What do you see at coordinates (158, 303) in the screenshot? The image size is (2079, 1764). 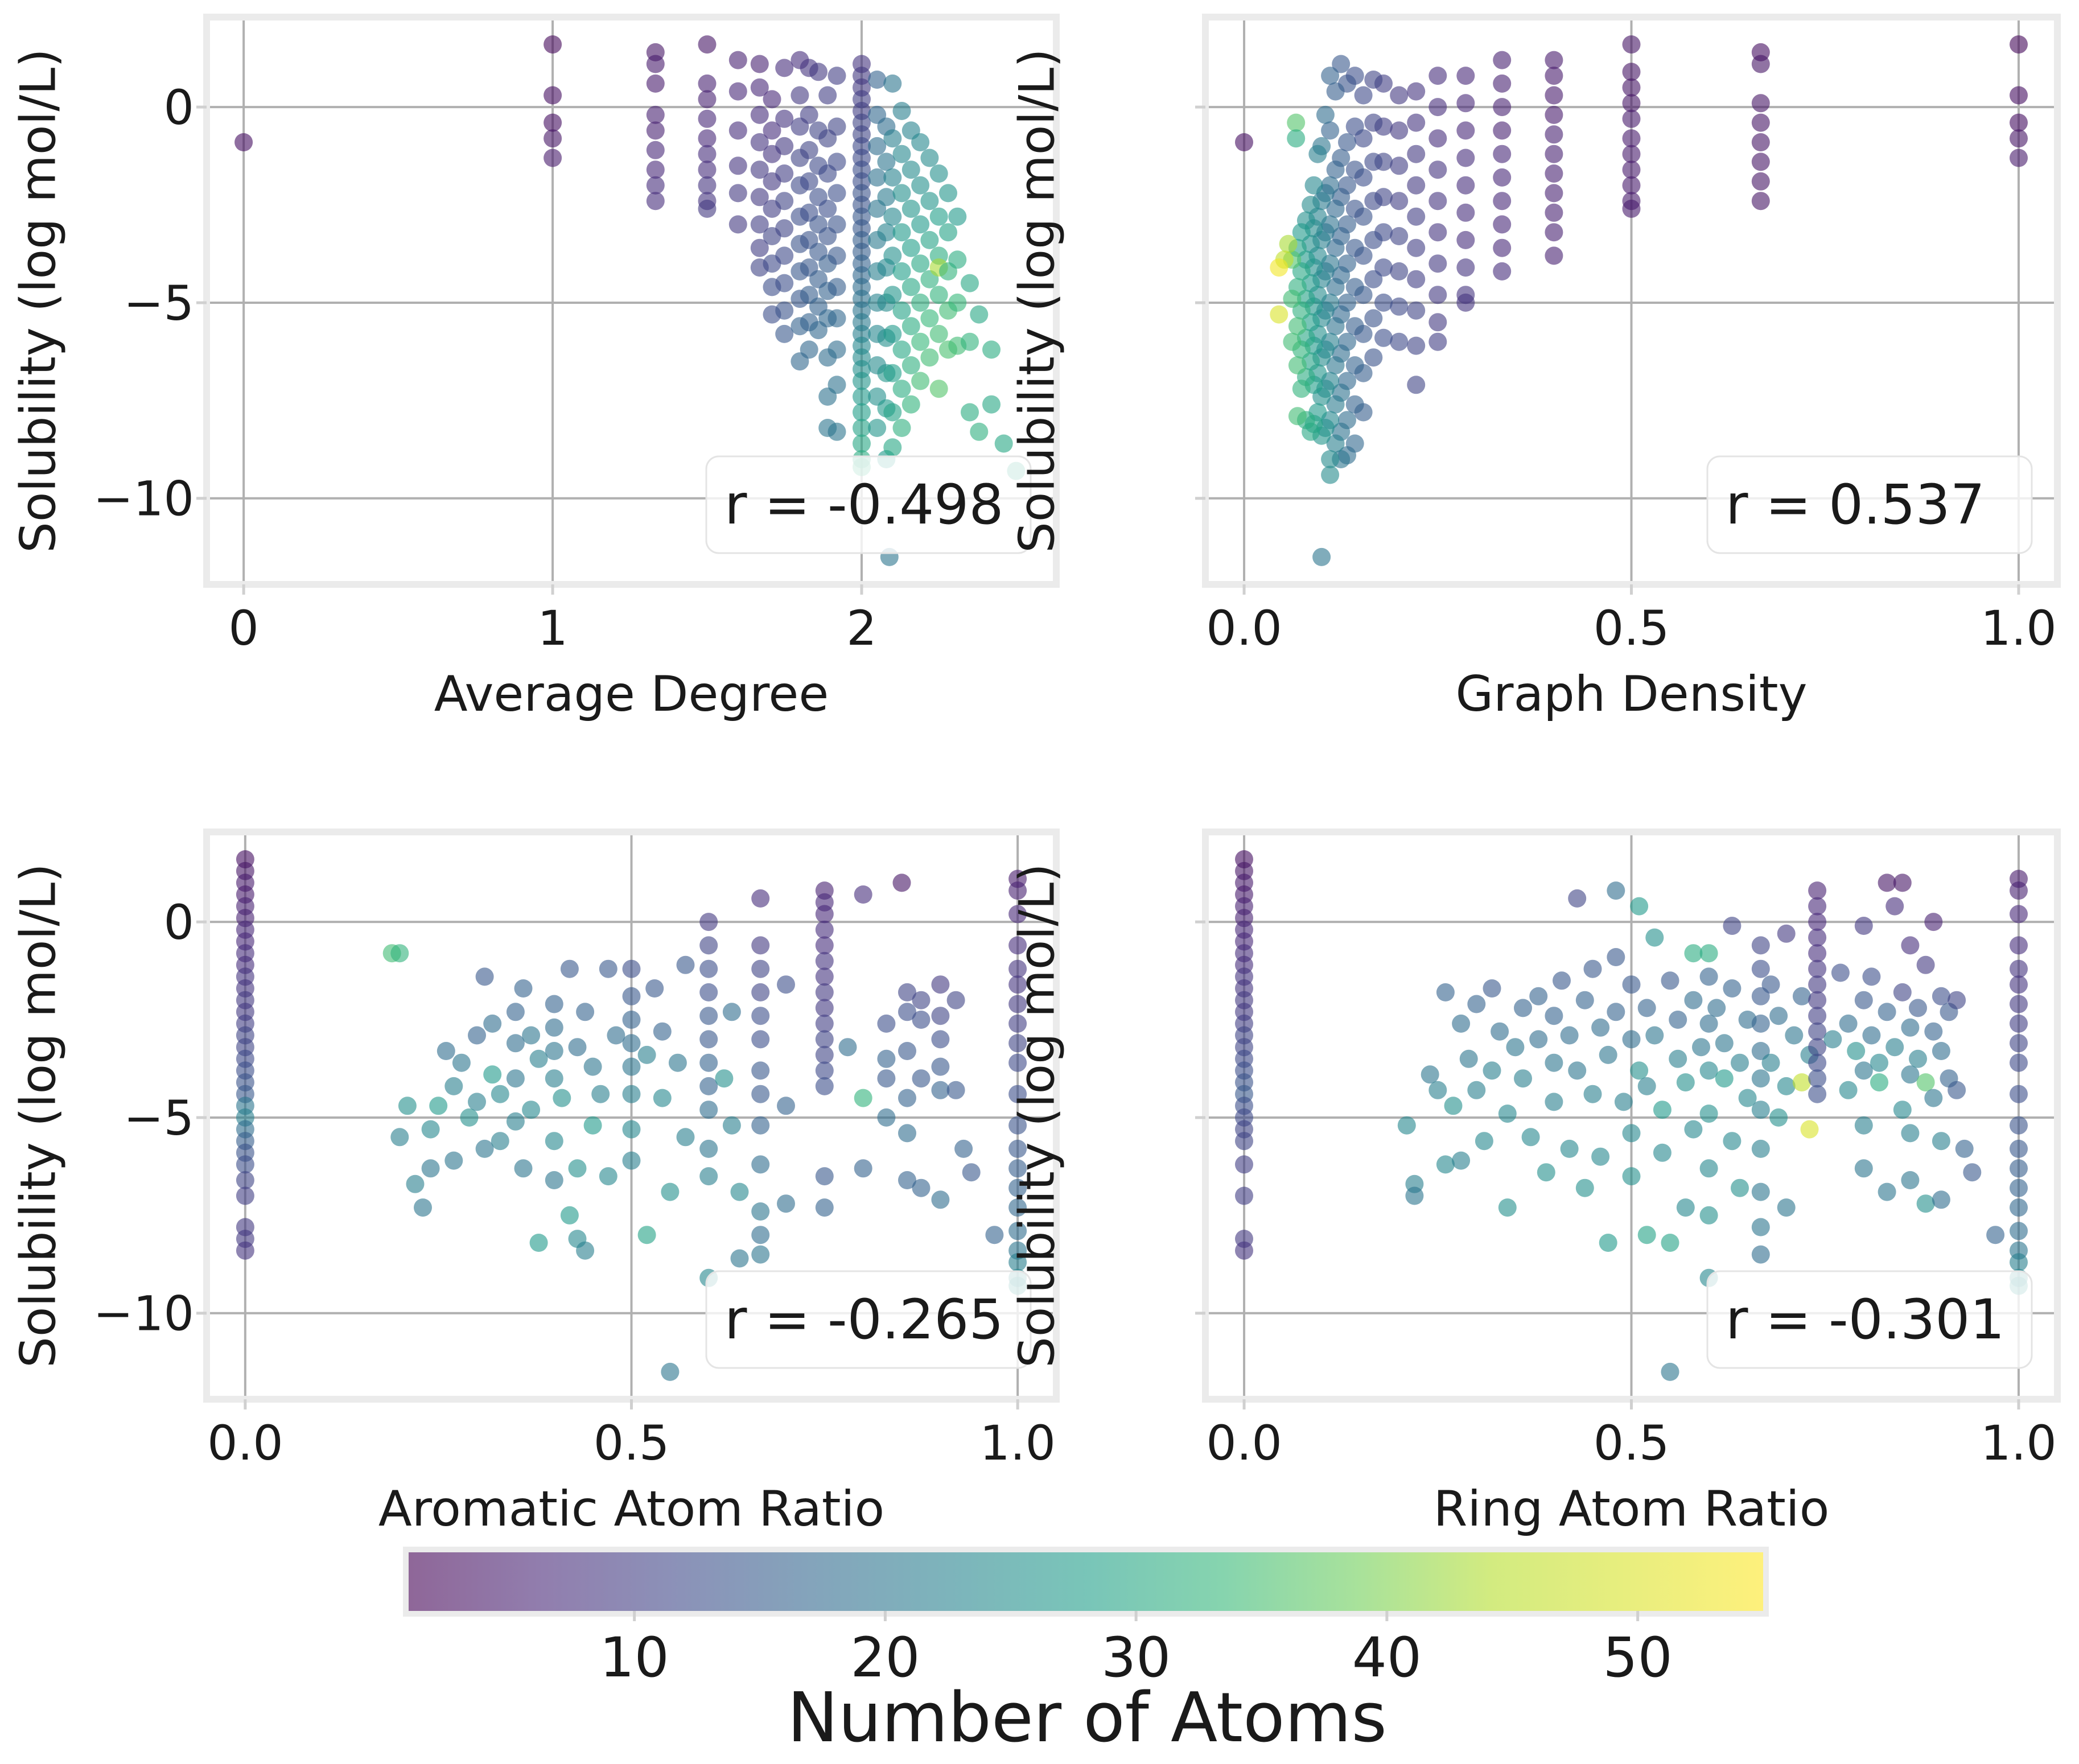 I see `y-tick-label: −5` at bounding box center [158, 303].